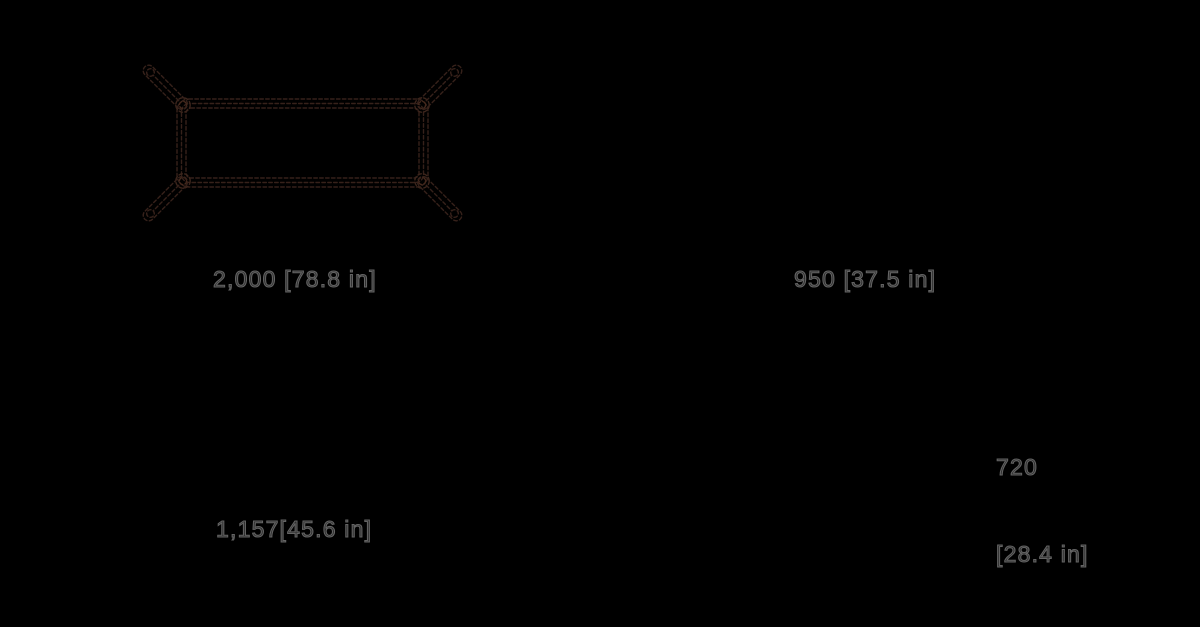  I want to click on dimension-label-height-value: 720, so click(1016, 466).